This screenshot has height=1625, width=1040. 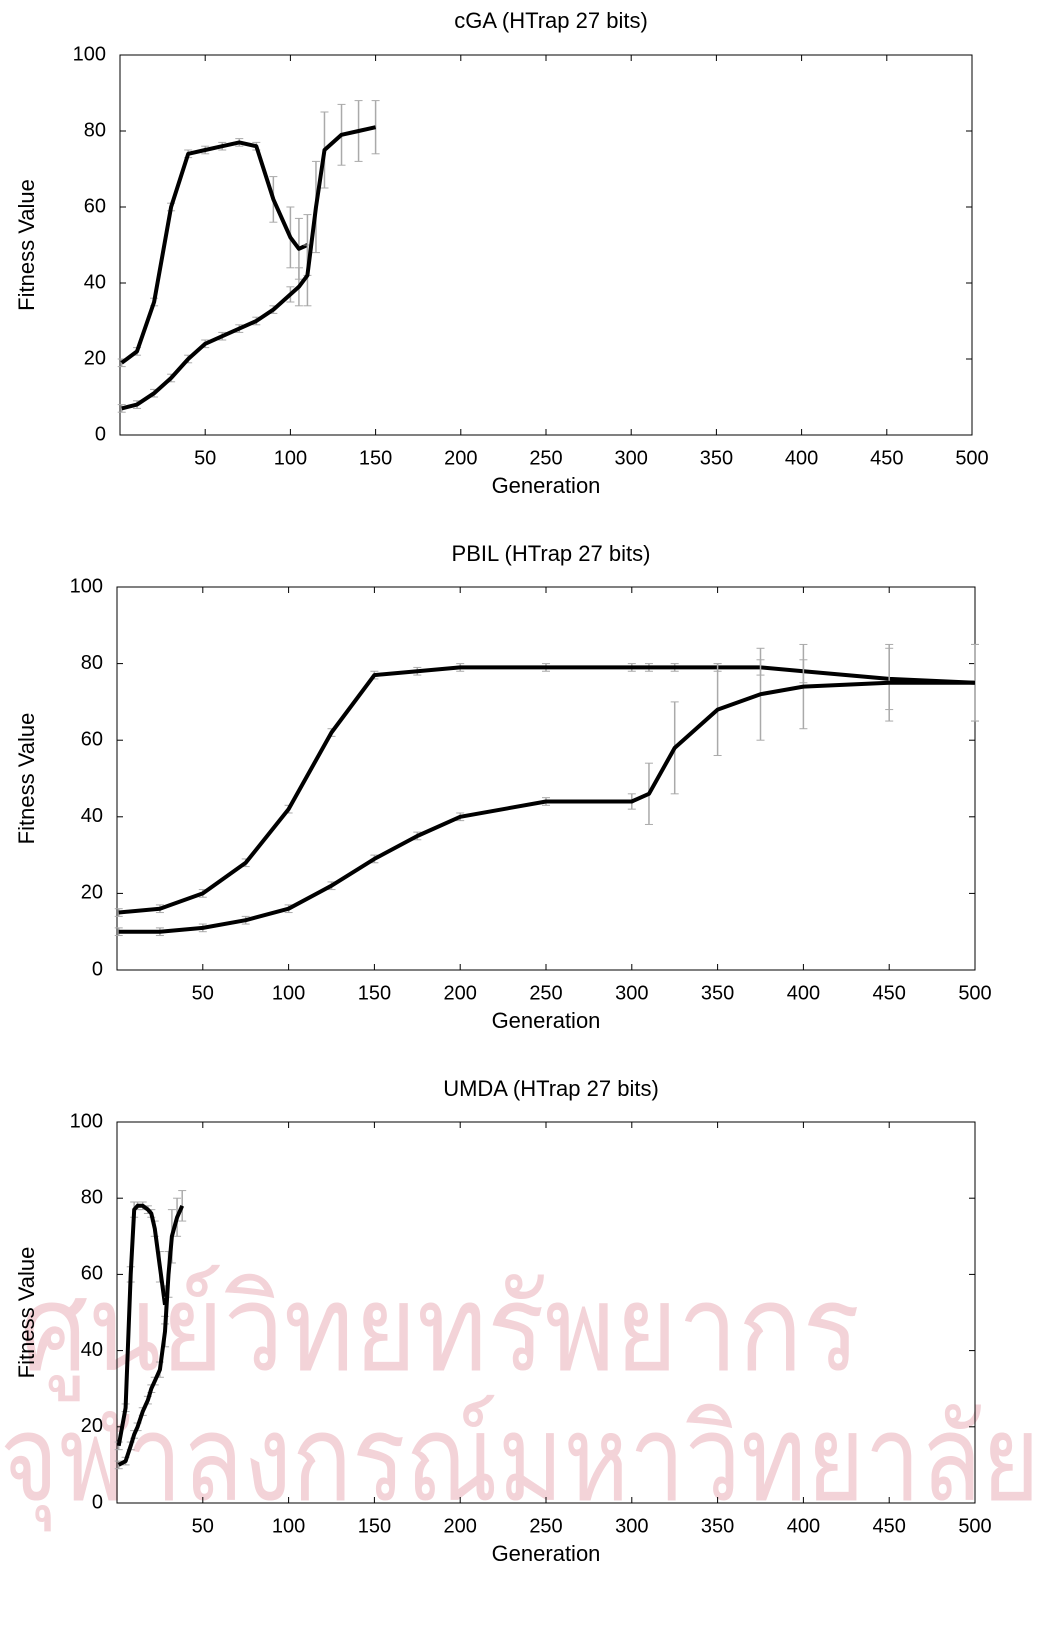 What do you see at coordinates (551, 1088) in the screenshot?
I see `chart-title: UMDA (HTrap 27 bits)` at bounding box center [551, 1088].